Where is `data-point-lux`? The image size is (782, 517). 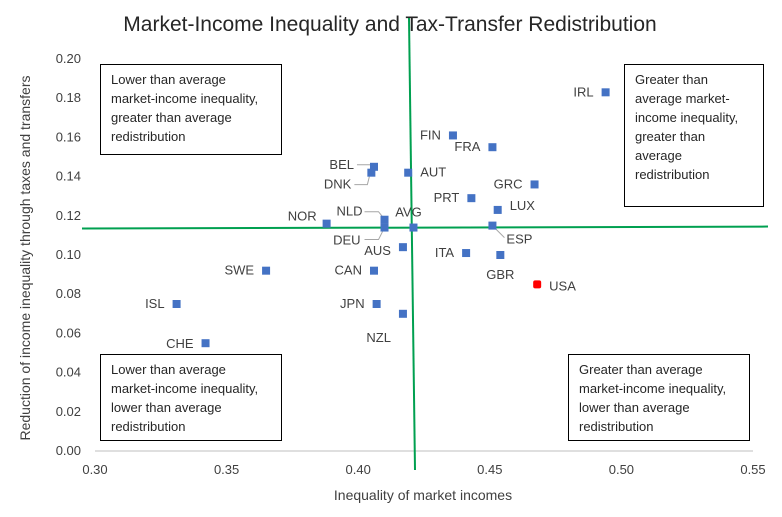 data-point-lux is located at coordinates (497, 209).